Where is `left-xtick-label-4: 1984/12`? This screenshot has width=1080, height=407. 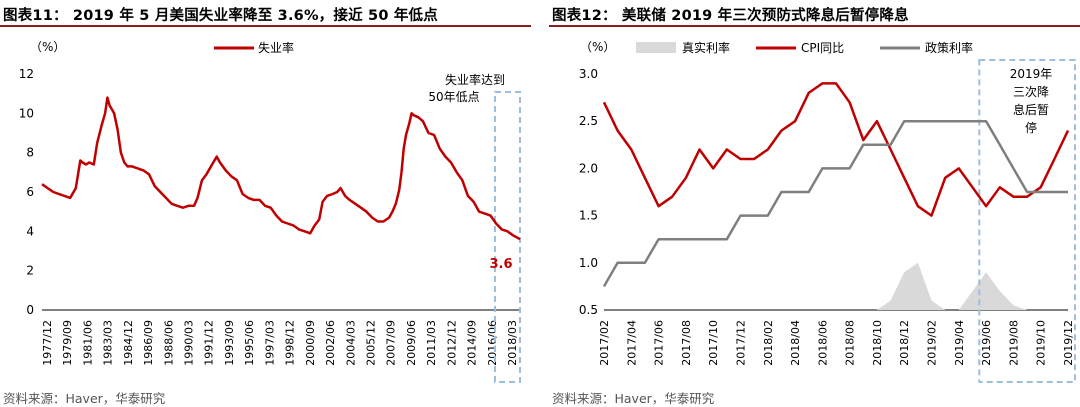 left-xtick-label-4: 1984/12 is located at coordinates (128, 343).